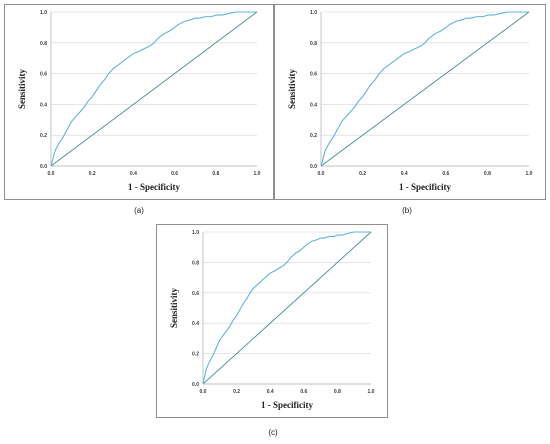 The width and height of the screenshot is (550, 444). I want to click on panel-caption-b: (b), so click(407, 210).